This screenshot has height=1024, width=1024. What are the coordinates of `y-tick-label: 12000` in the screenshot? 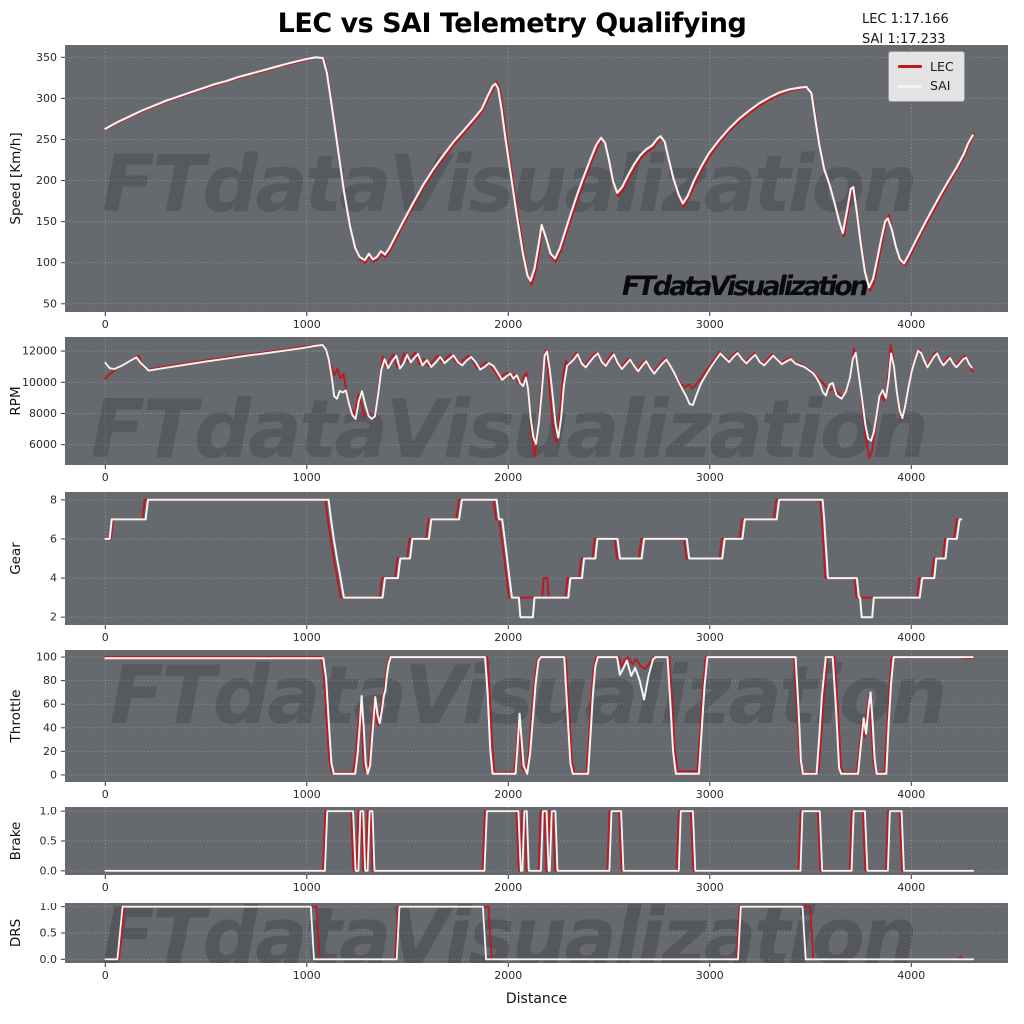 It's located at (39, 351).